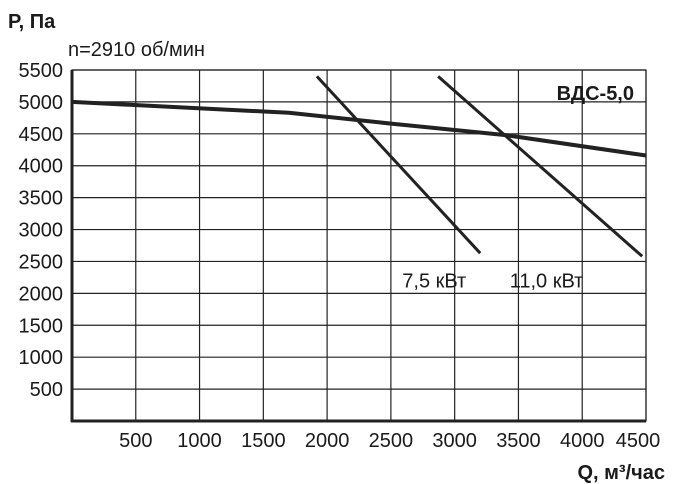 Image resolution: width=673 pixels, height=484 pixels. Describe the element at coordinates (41, 135) in the screenshot. I see `y-tick-label: 4500` at that location.